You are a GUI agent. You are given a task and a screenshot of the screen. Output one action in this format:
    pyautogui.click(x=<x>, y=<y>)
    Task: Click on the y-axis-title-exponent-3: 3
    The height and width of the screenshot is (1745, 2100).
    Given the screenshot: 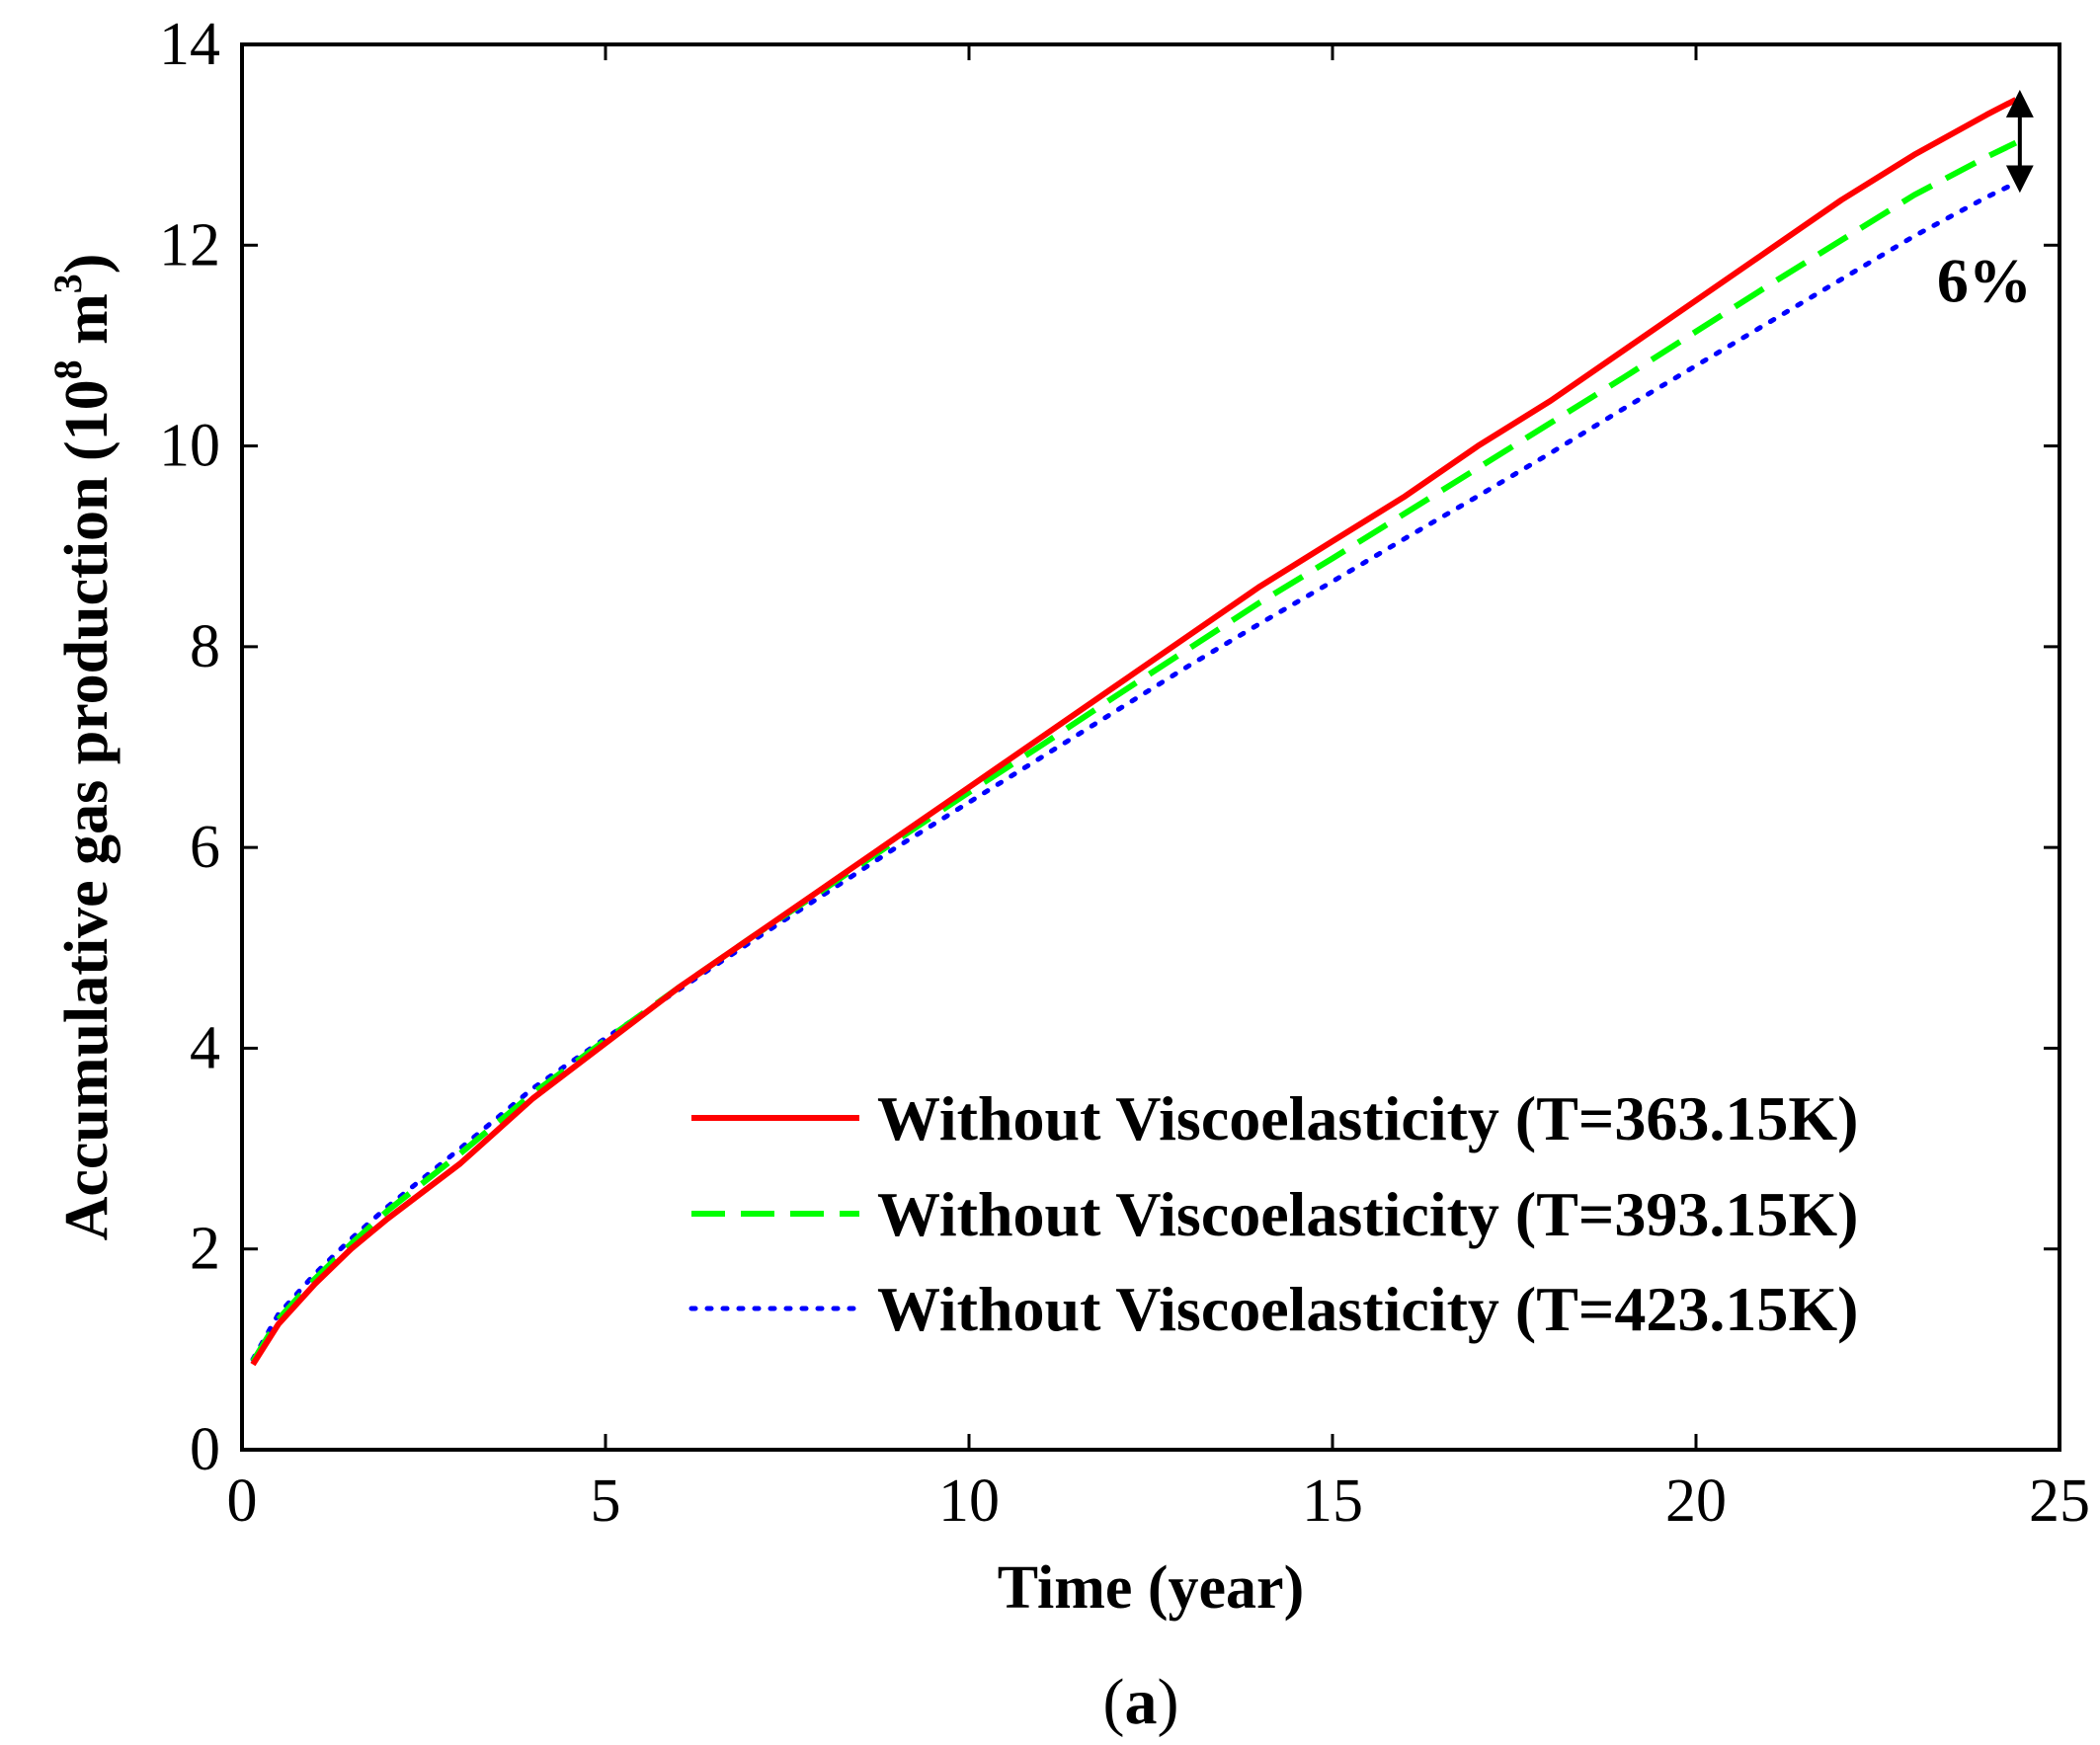 What is the action you would take?
    pyautogui.click(x=67, y=283)
    